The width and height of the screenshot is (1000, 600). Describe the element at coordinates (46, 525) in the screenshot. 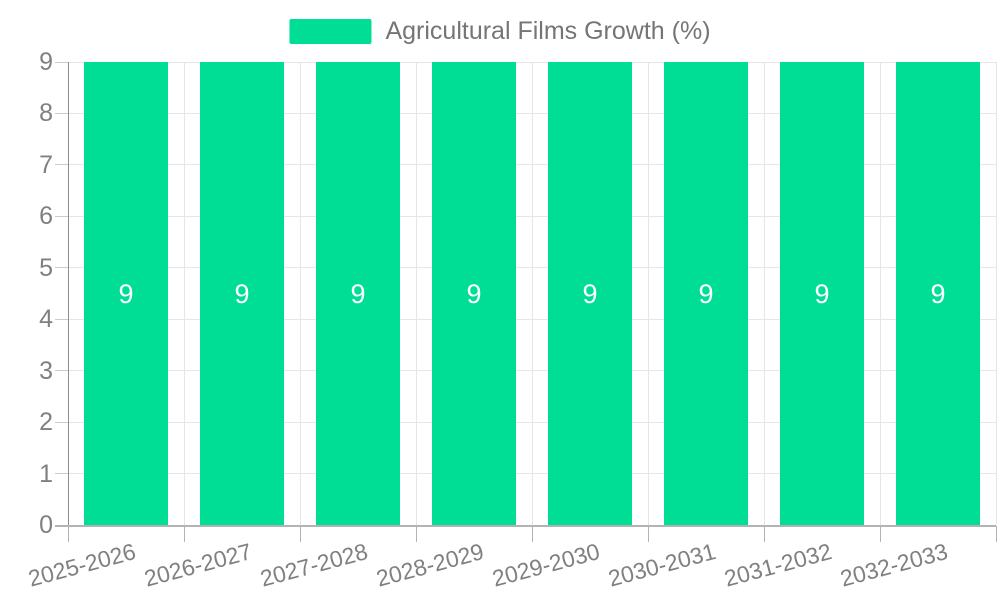

I see `y-axis-tick-label: 0` at that location.